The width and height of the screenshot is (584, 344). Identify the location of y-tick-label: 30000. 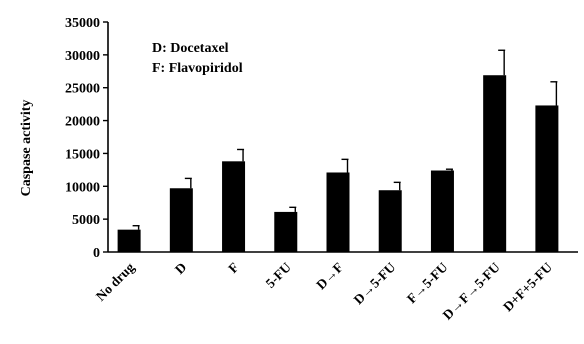
(82, 56).